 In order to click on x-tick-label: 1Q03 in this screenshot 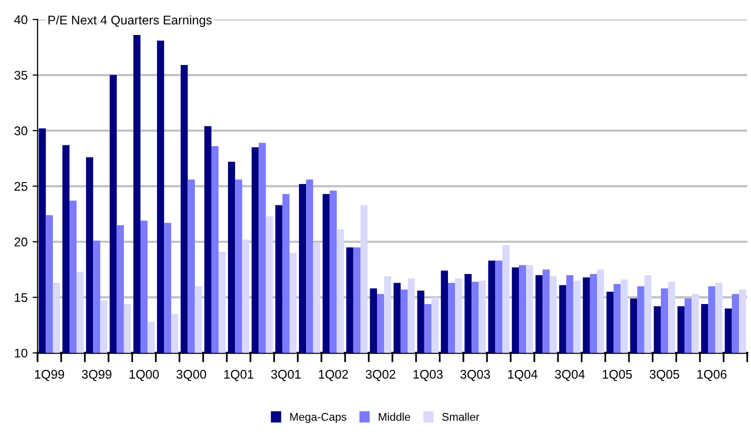, I will do `click(428, 375)`.